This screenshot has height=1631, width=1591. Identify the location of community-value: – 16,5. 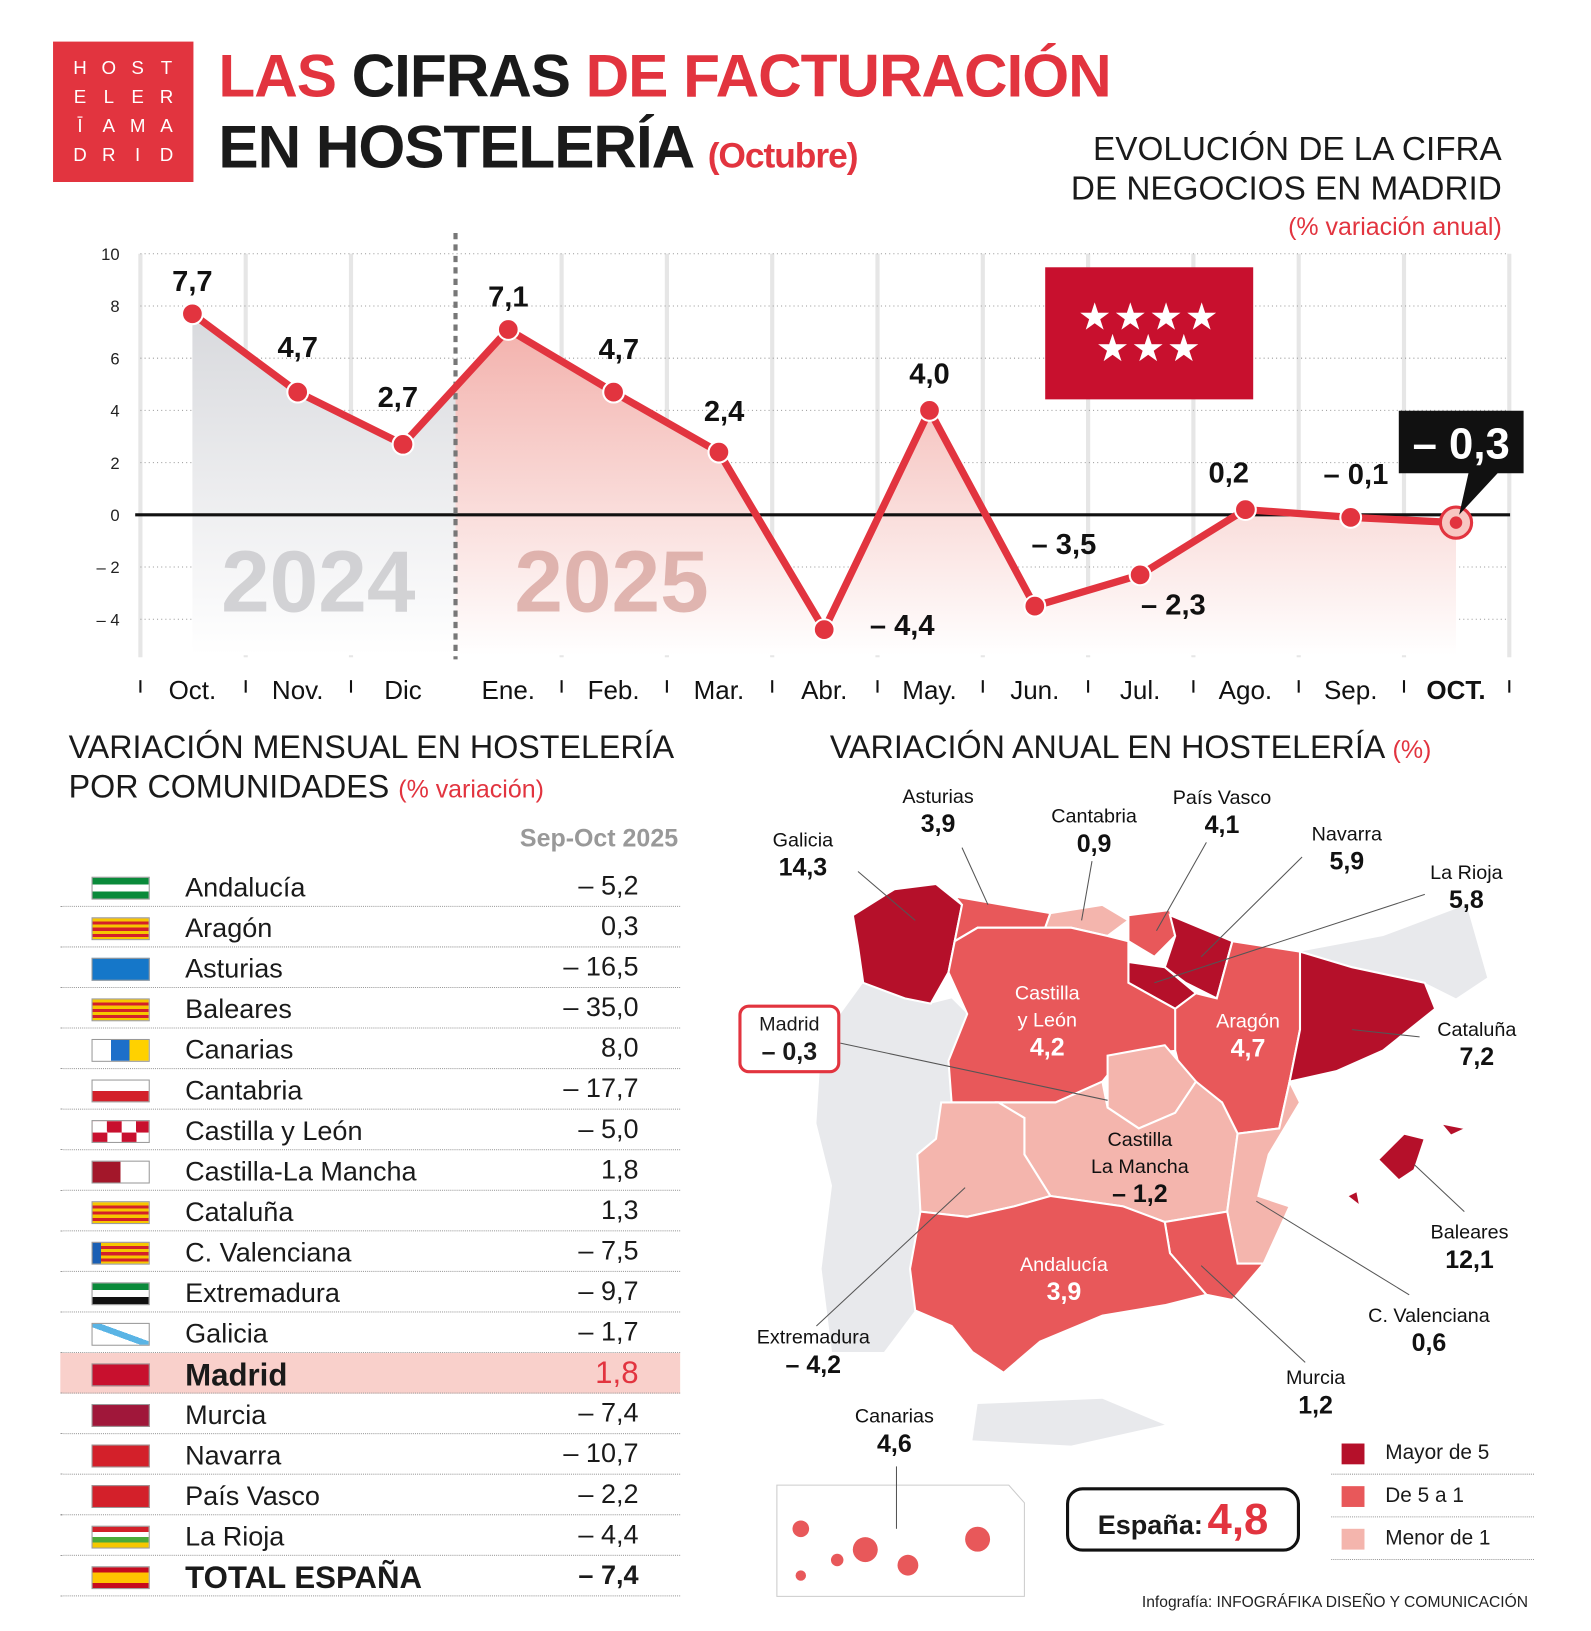
(601, 966).